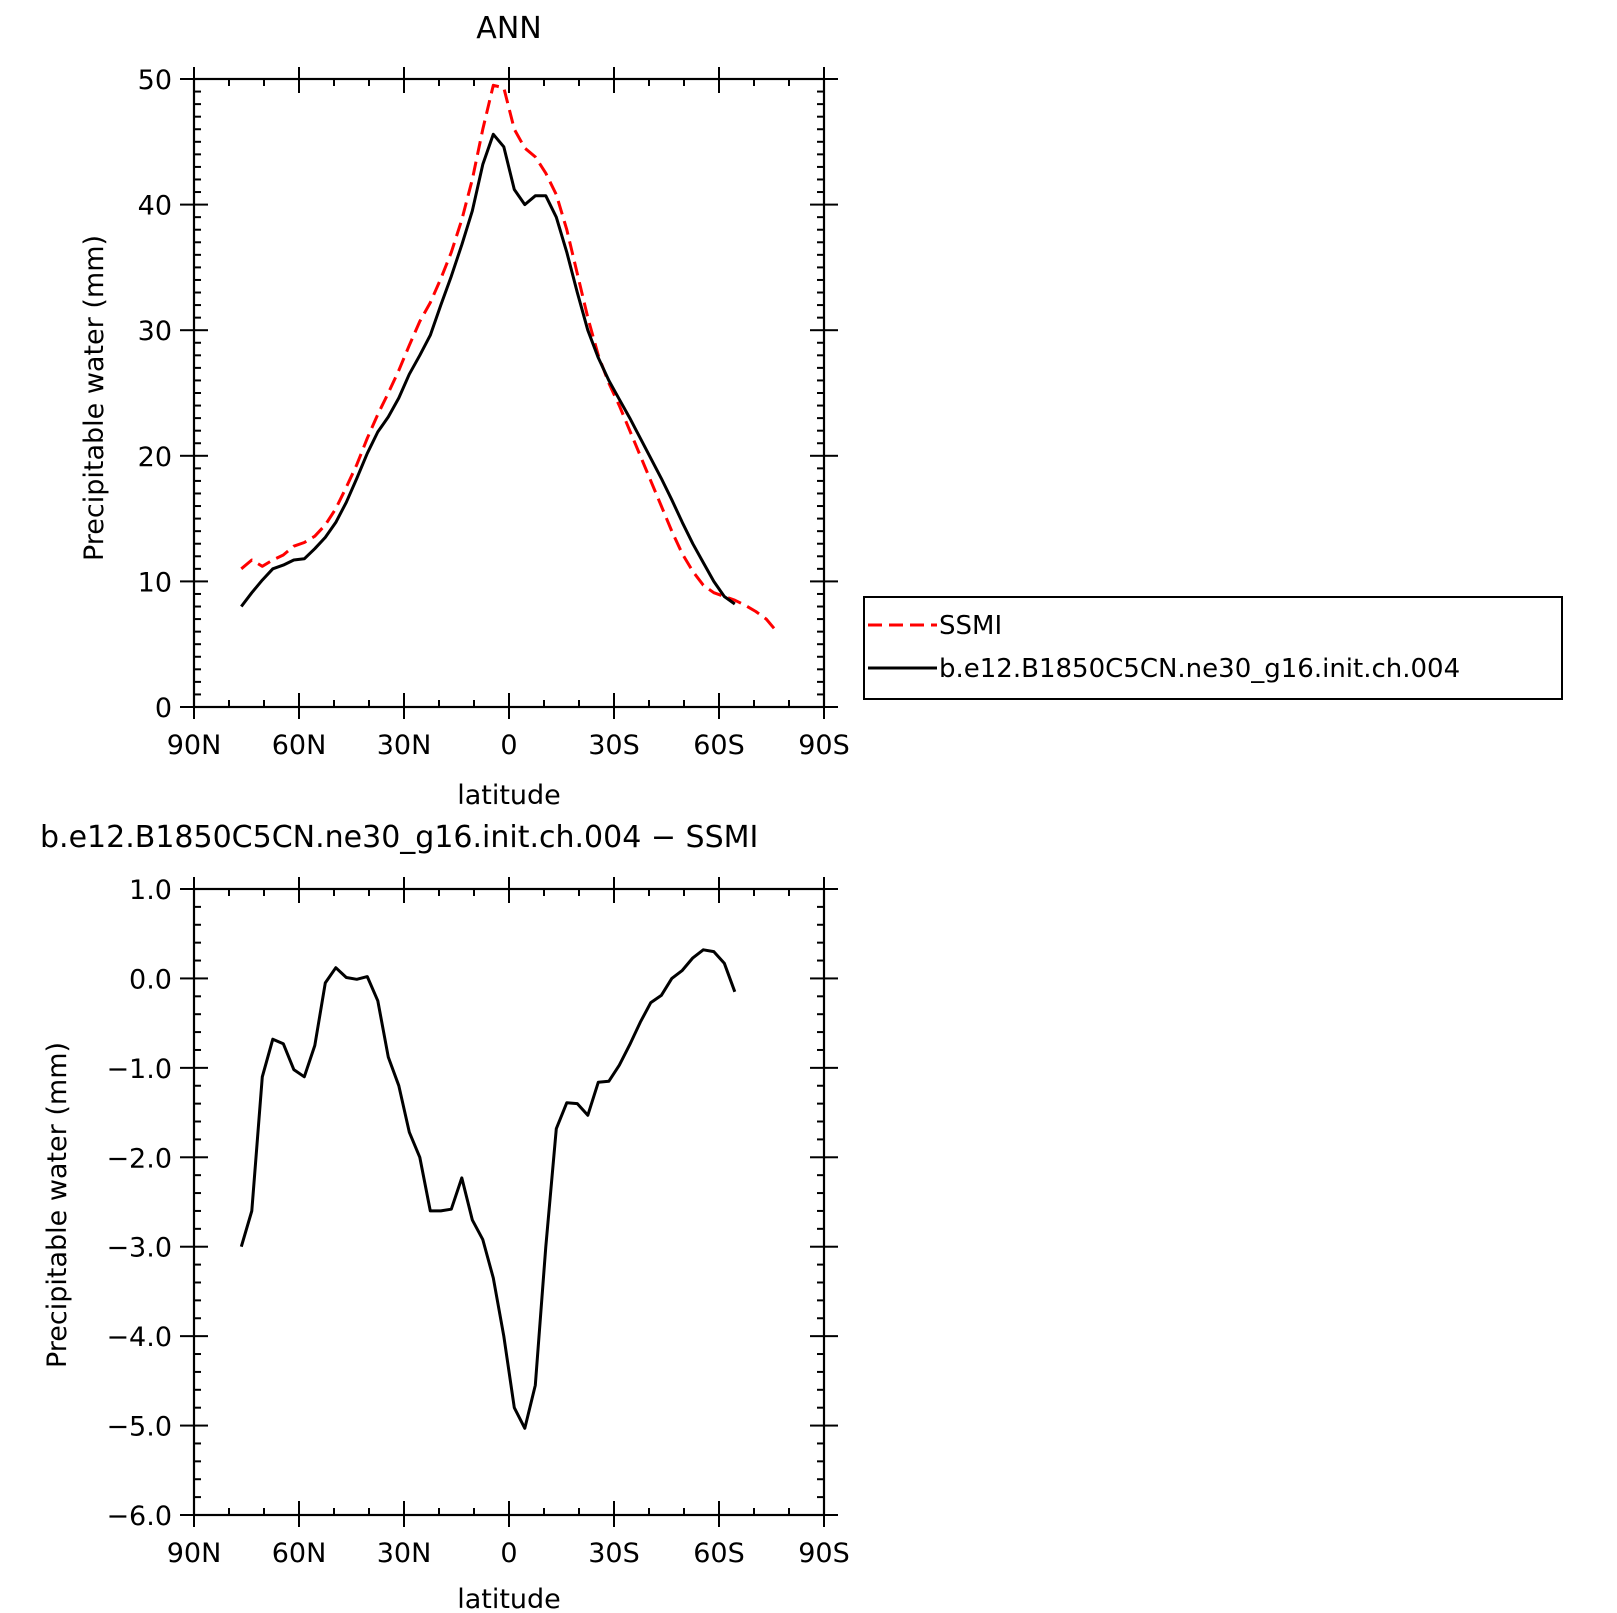 This screenshot has width=1617, height=1613. What do you see at coordinates (508, 28) in the screenshot?
I see `chart-title: ANN` at bounding box center [508, 28].